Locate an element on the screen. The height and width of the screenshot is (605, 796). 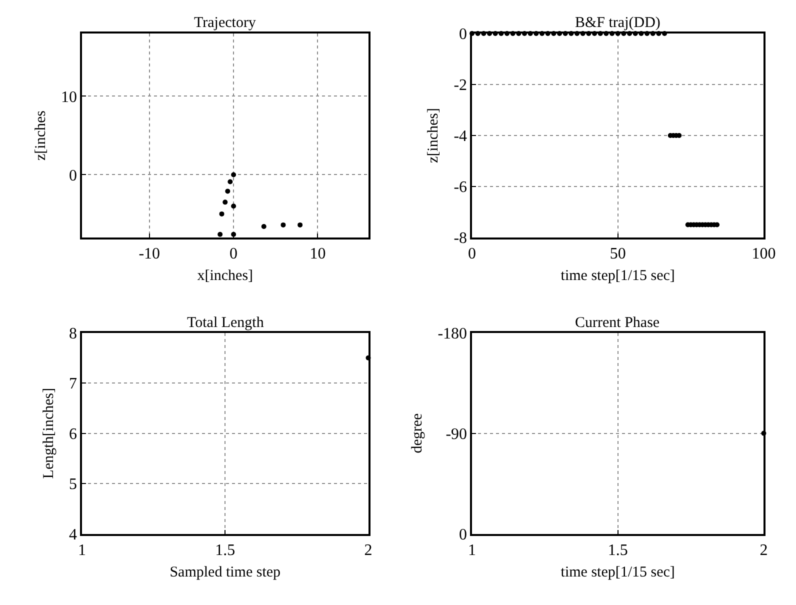
y-axis-title: degree is located at coordinates (417, 433).